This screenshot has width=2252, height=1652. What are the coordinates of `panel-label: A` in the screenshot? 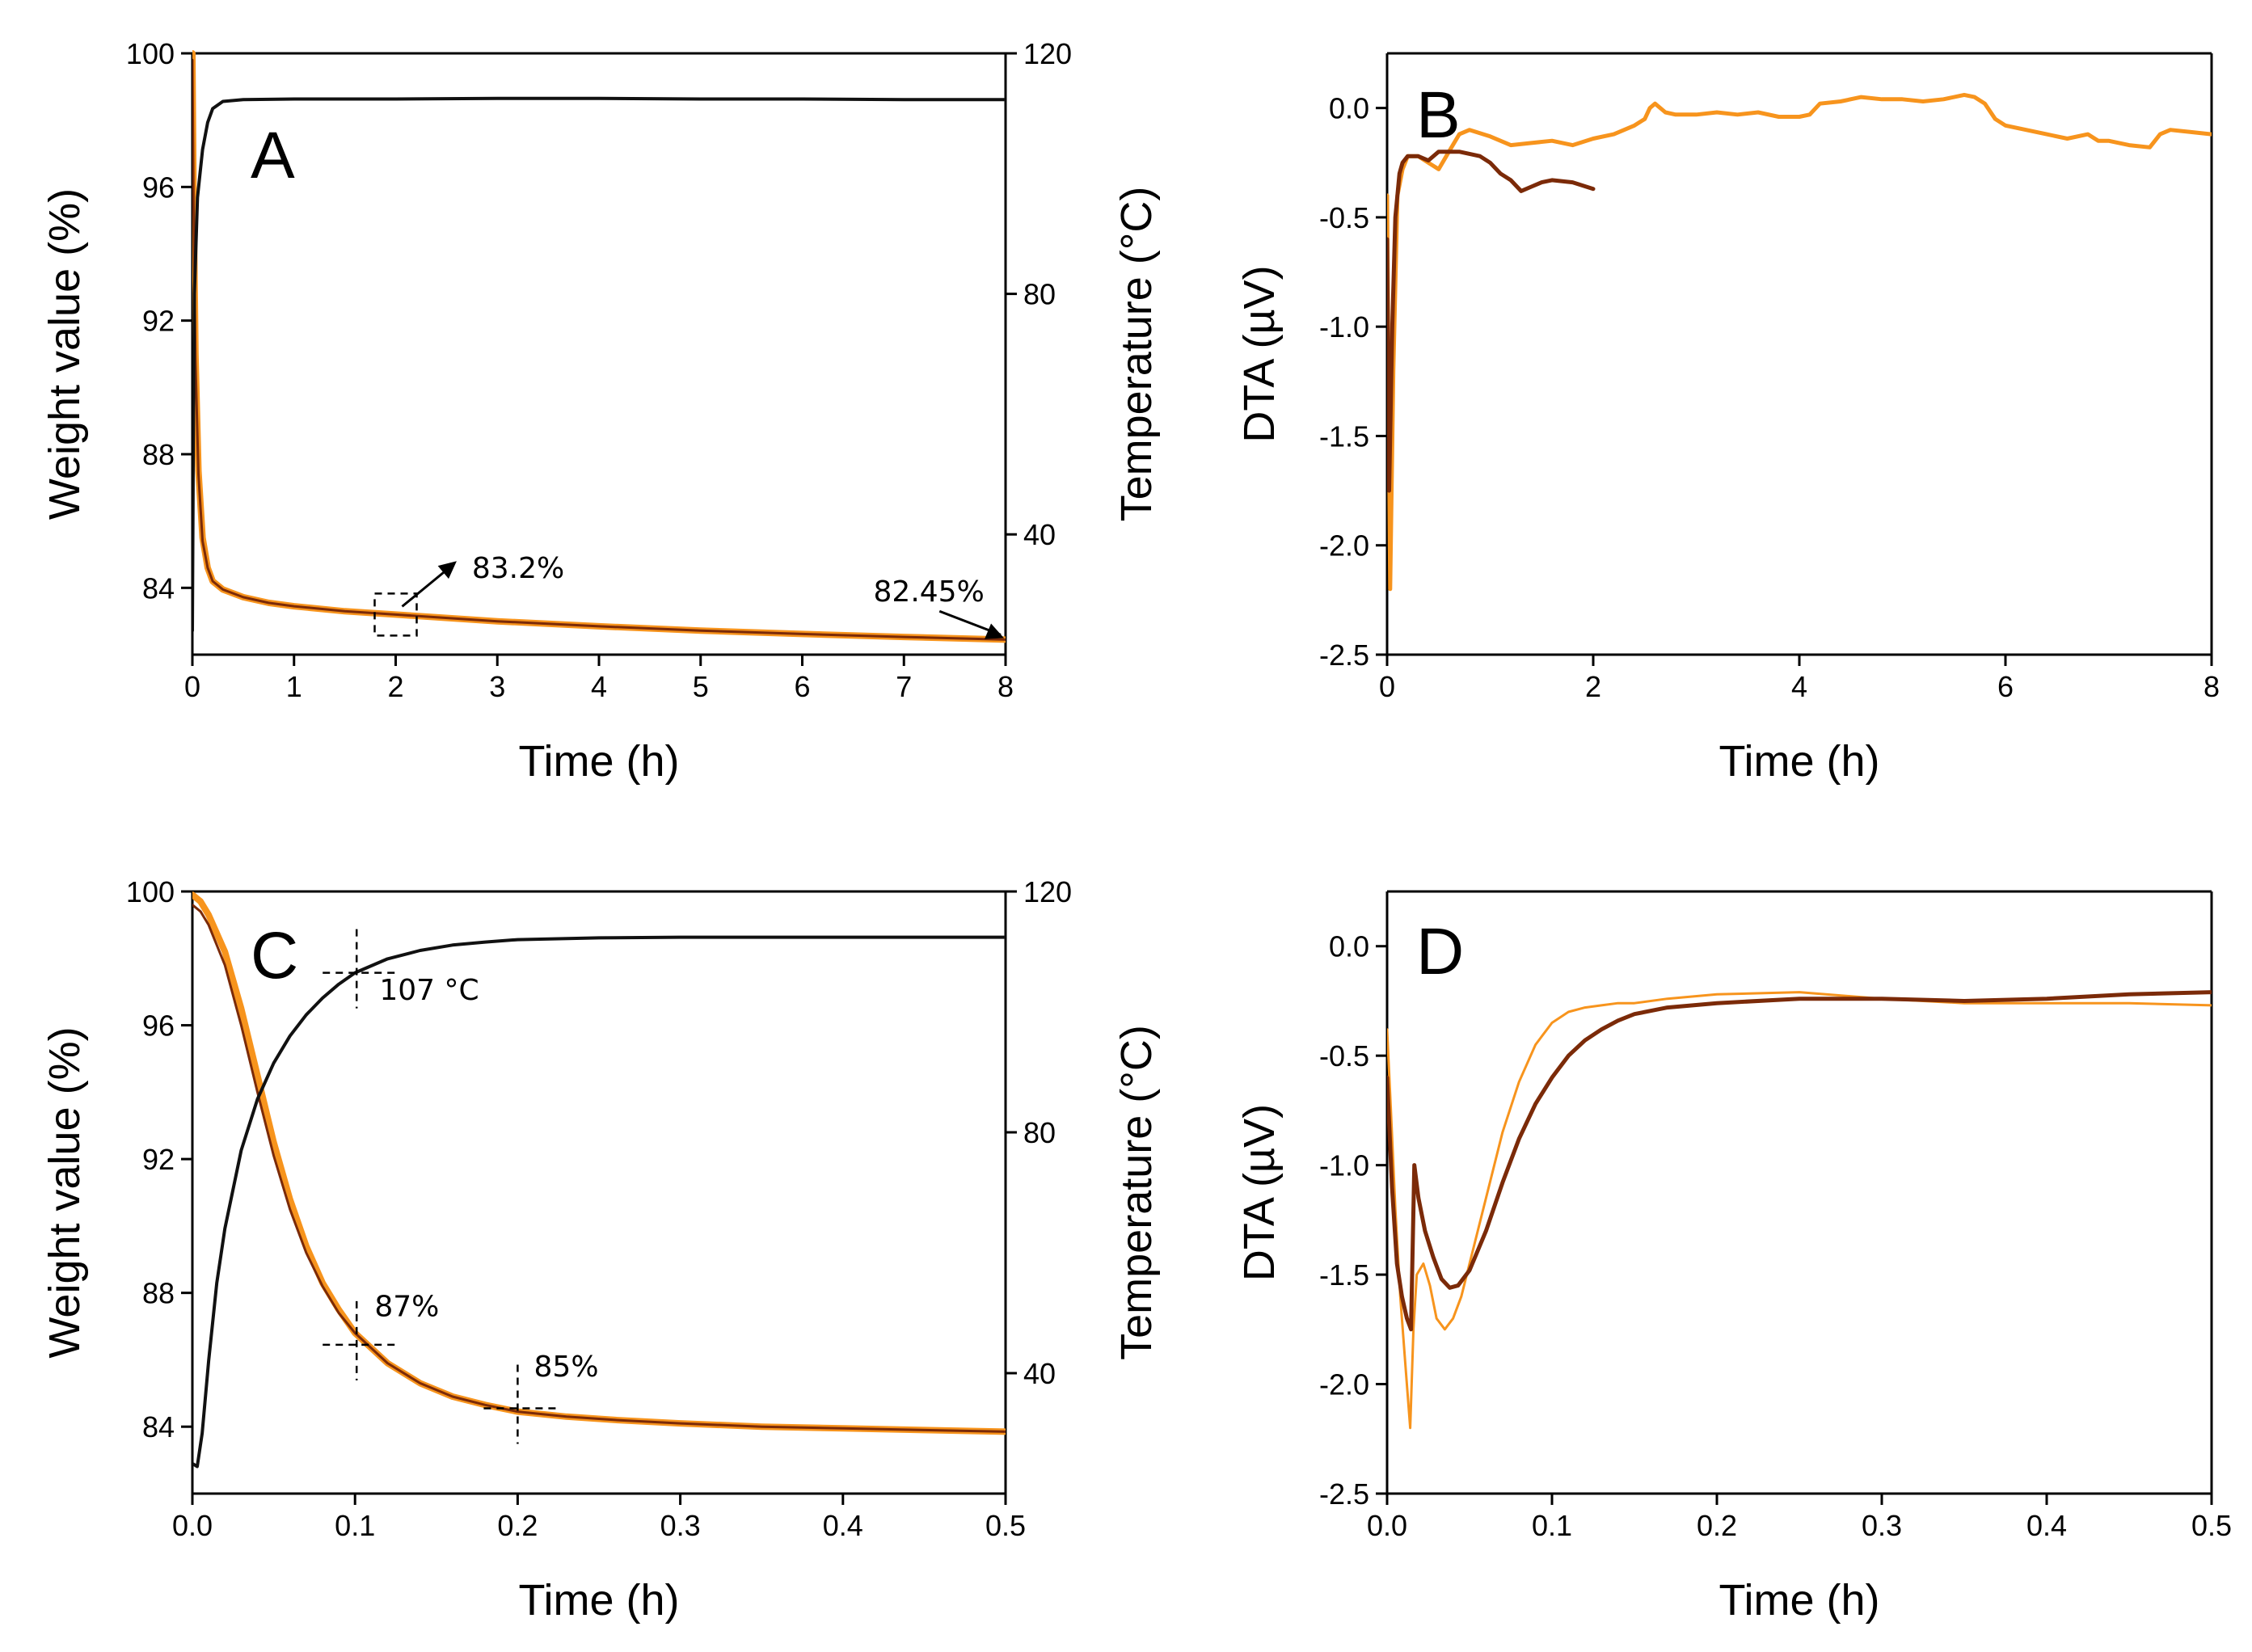 It's located at (273, 155).